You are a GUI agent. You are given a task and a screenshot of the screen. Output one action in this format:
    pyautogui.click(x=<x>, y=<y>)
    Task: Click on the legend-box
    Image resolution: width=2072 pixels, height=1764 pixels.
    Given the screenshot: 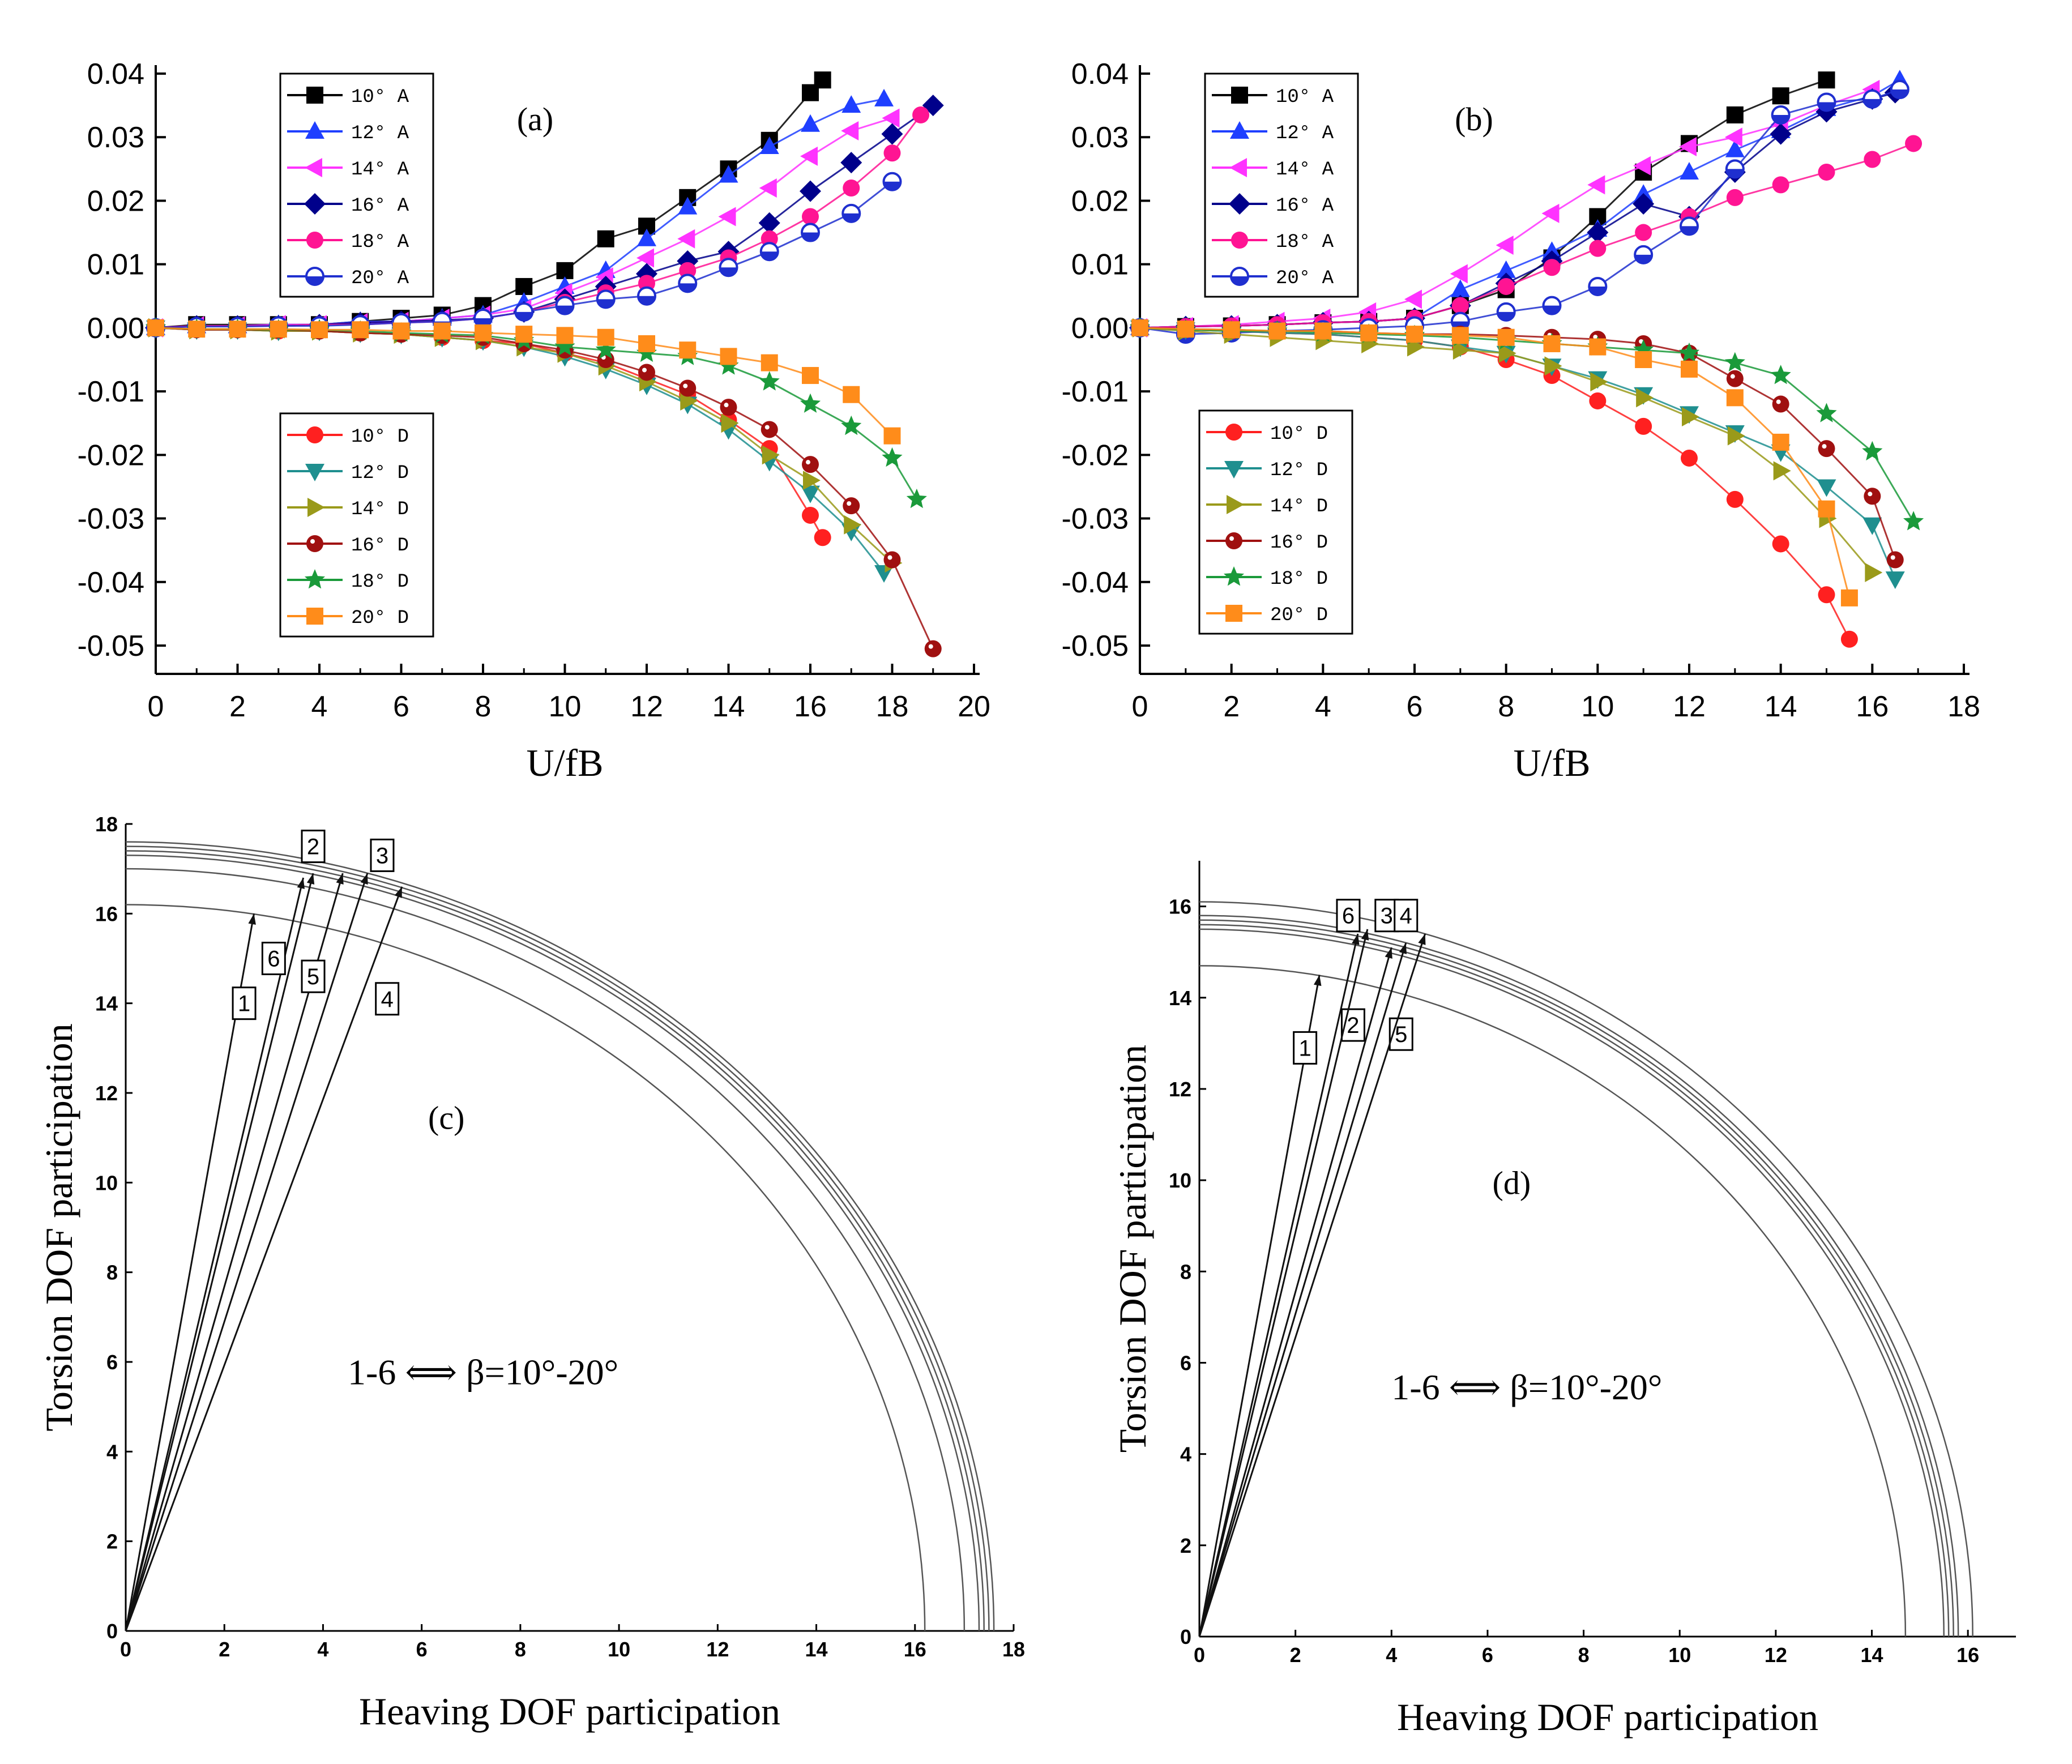 What is the action you would take?
    pyautogui.click(x=356, y=185)
    